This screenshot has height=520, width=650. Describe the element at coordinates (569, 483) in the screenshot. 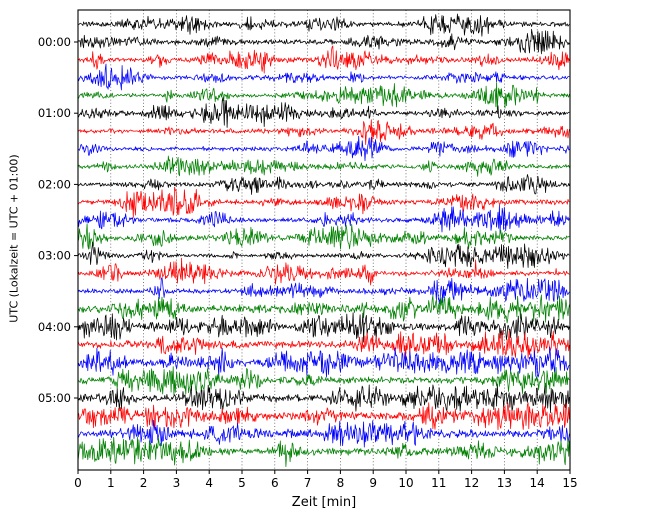

I see `x-tick-label: 15` at that location.